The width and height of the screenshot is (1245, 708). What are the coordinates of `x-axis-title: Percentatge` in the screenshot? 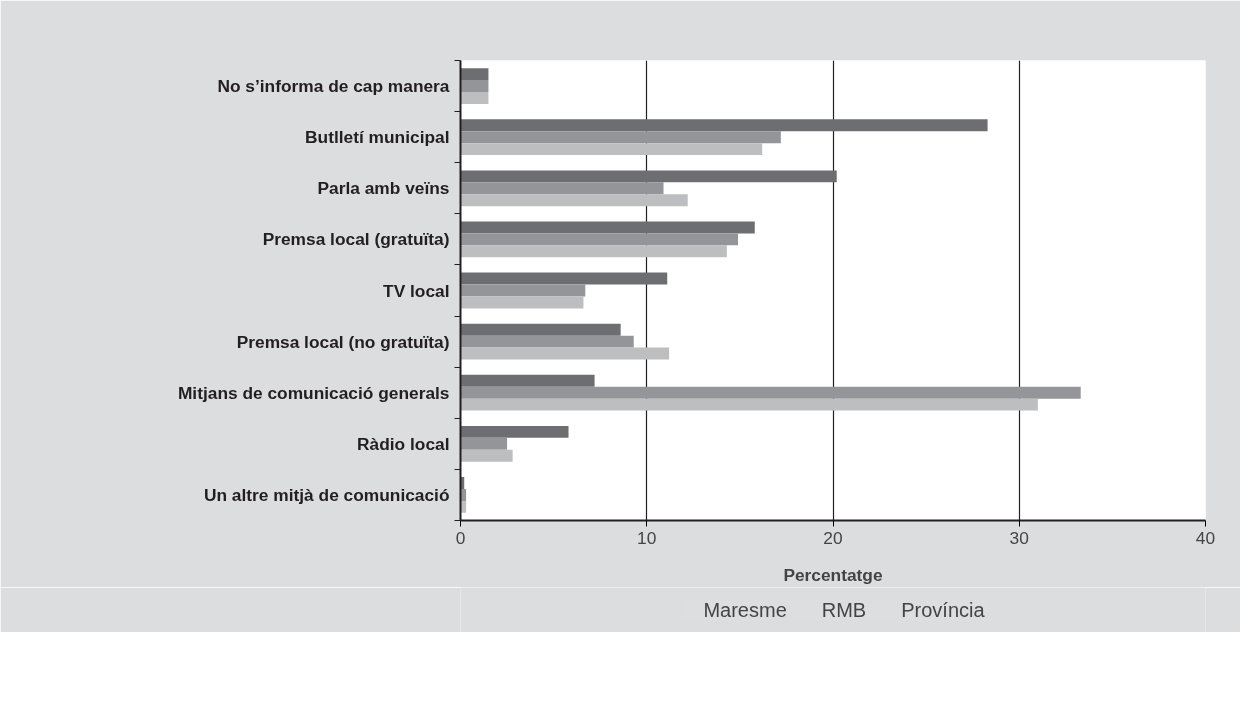 It's located at (833, 574).